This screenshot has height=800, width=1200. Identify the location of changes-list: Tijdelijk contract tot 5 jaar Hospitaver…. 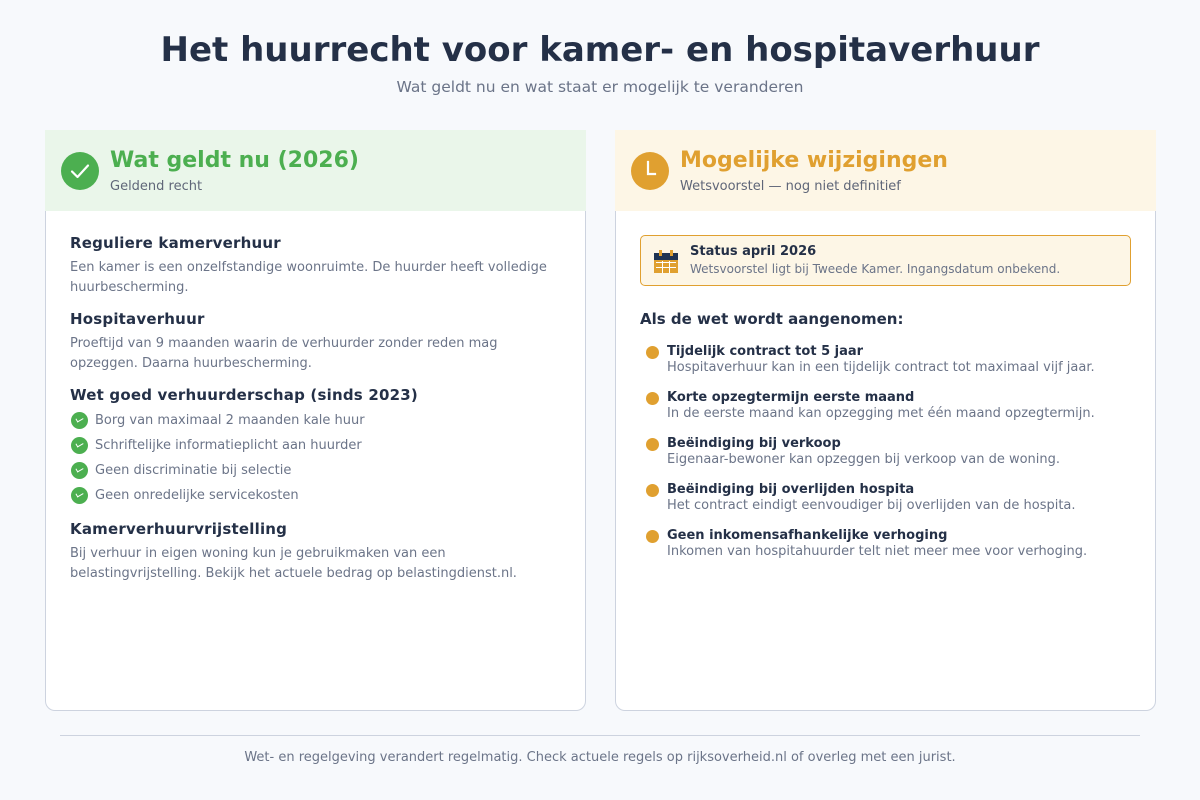
(891, 459).